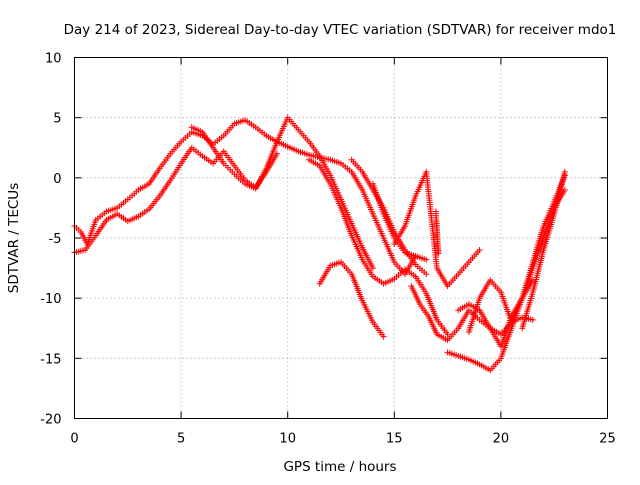 This screenshot has width=640, height=485. Describe the element at coordinates (181, 439) in the screenshot. I see `x-tick-label: 5` at that location.